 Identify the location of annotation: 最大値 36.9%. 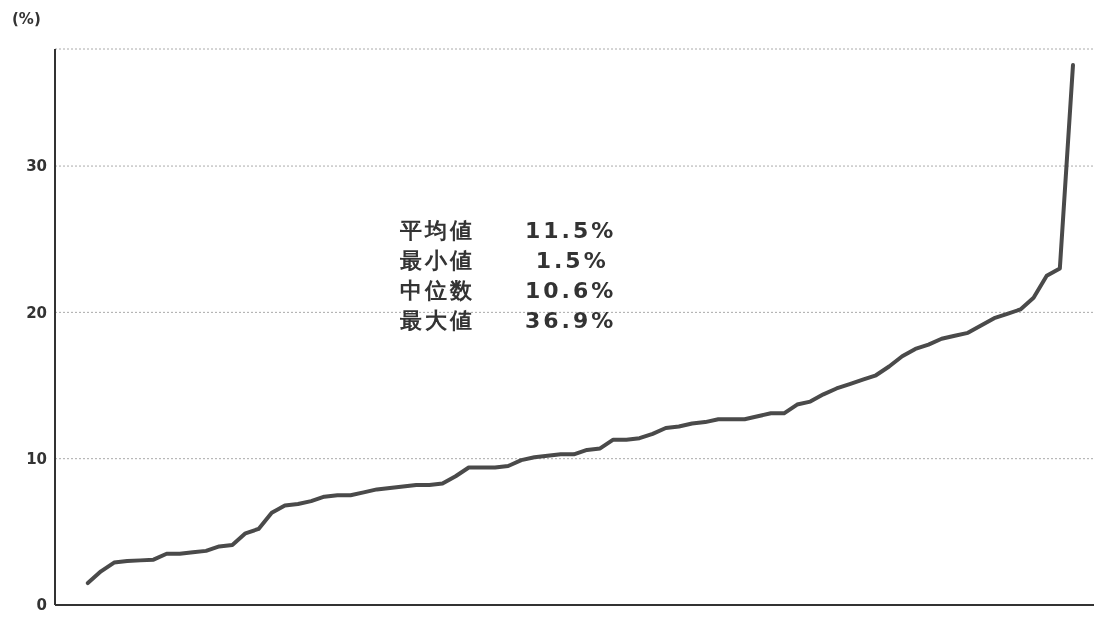
(508, 321).